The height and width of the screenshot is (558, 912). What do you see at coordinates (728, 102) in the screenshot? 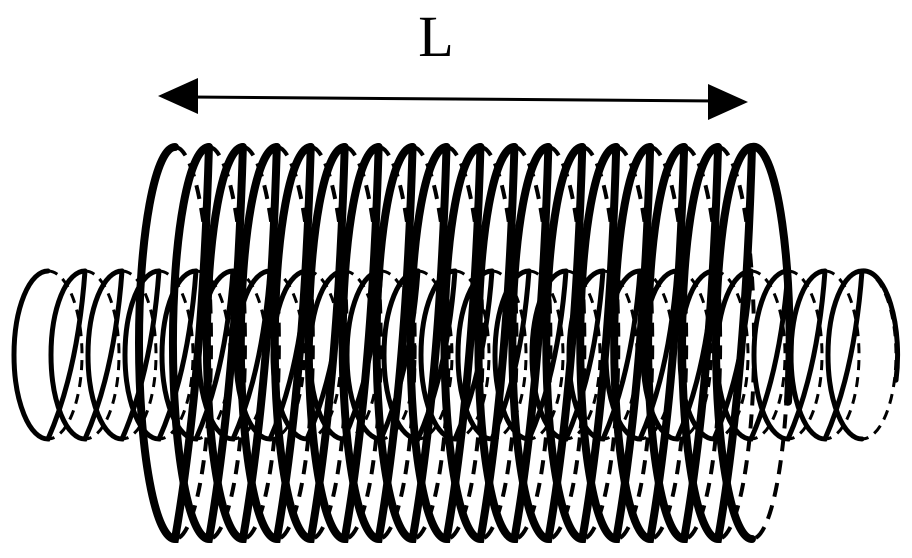
I see `length-arrow-right-head` at bounding box center [728, 102].